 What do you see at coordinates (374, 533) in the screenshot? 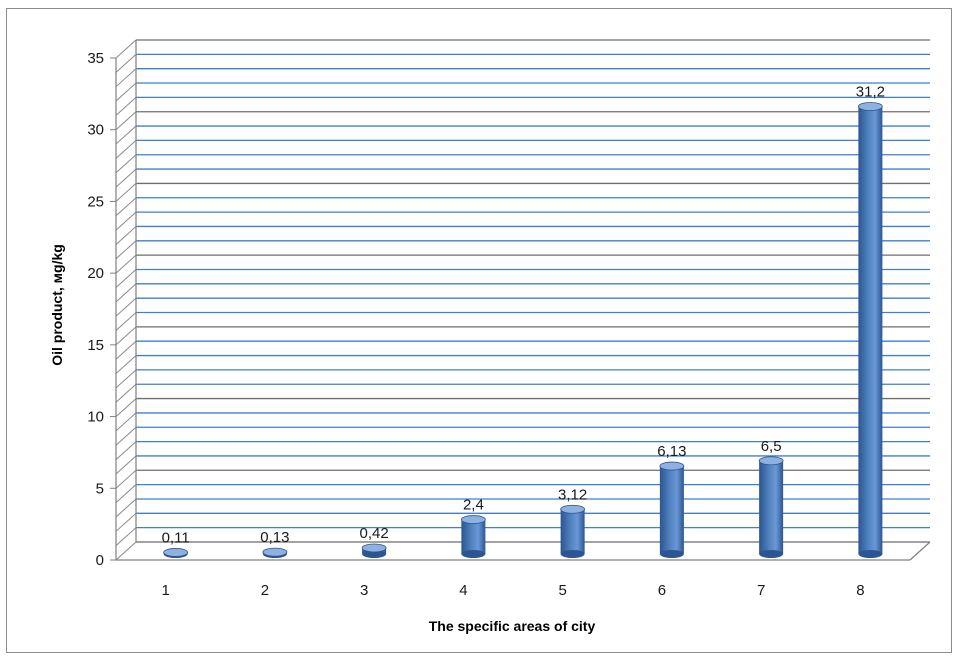
I see `data-label: 0,42` at bounding box center [374, 533].